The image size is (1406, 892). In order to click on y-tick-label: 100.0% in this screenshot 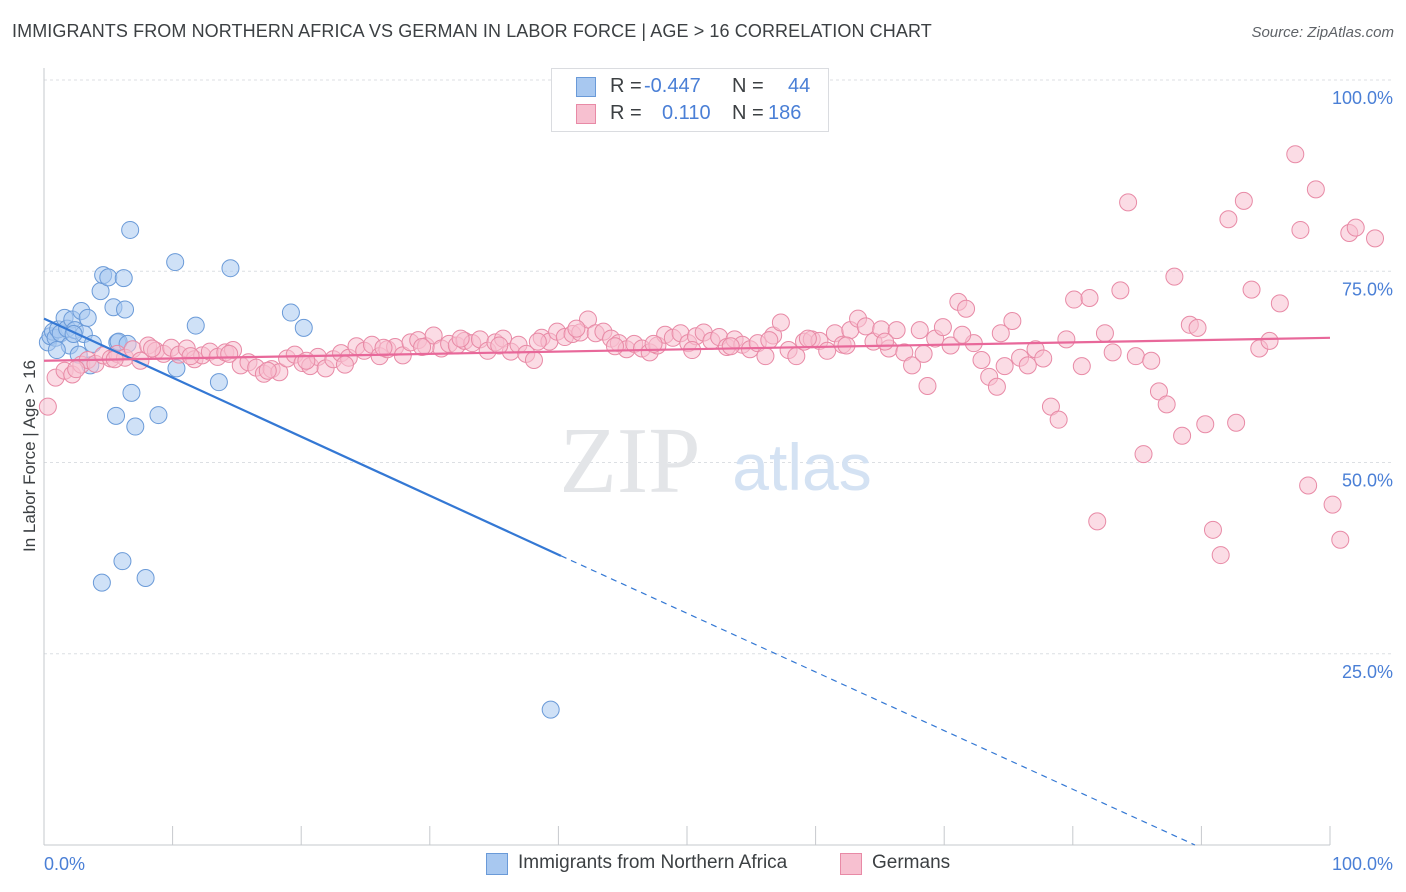, I will do `click(1362, 98)`.